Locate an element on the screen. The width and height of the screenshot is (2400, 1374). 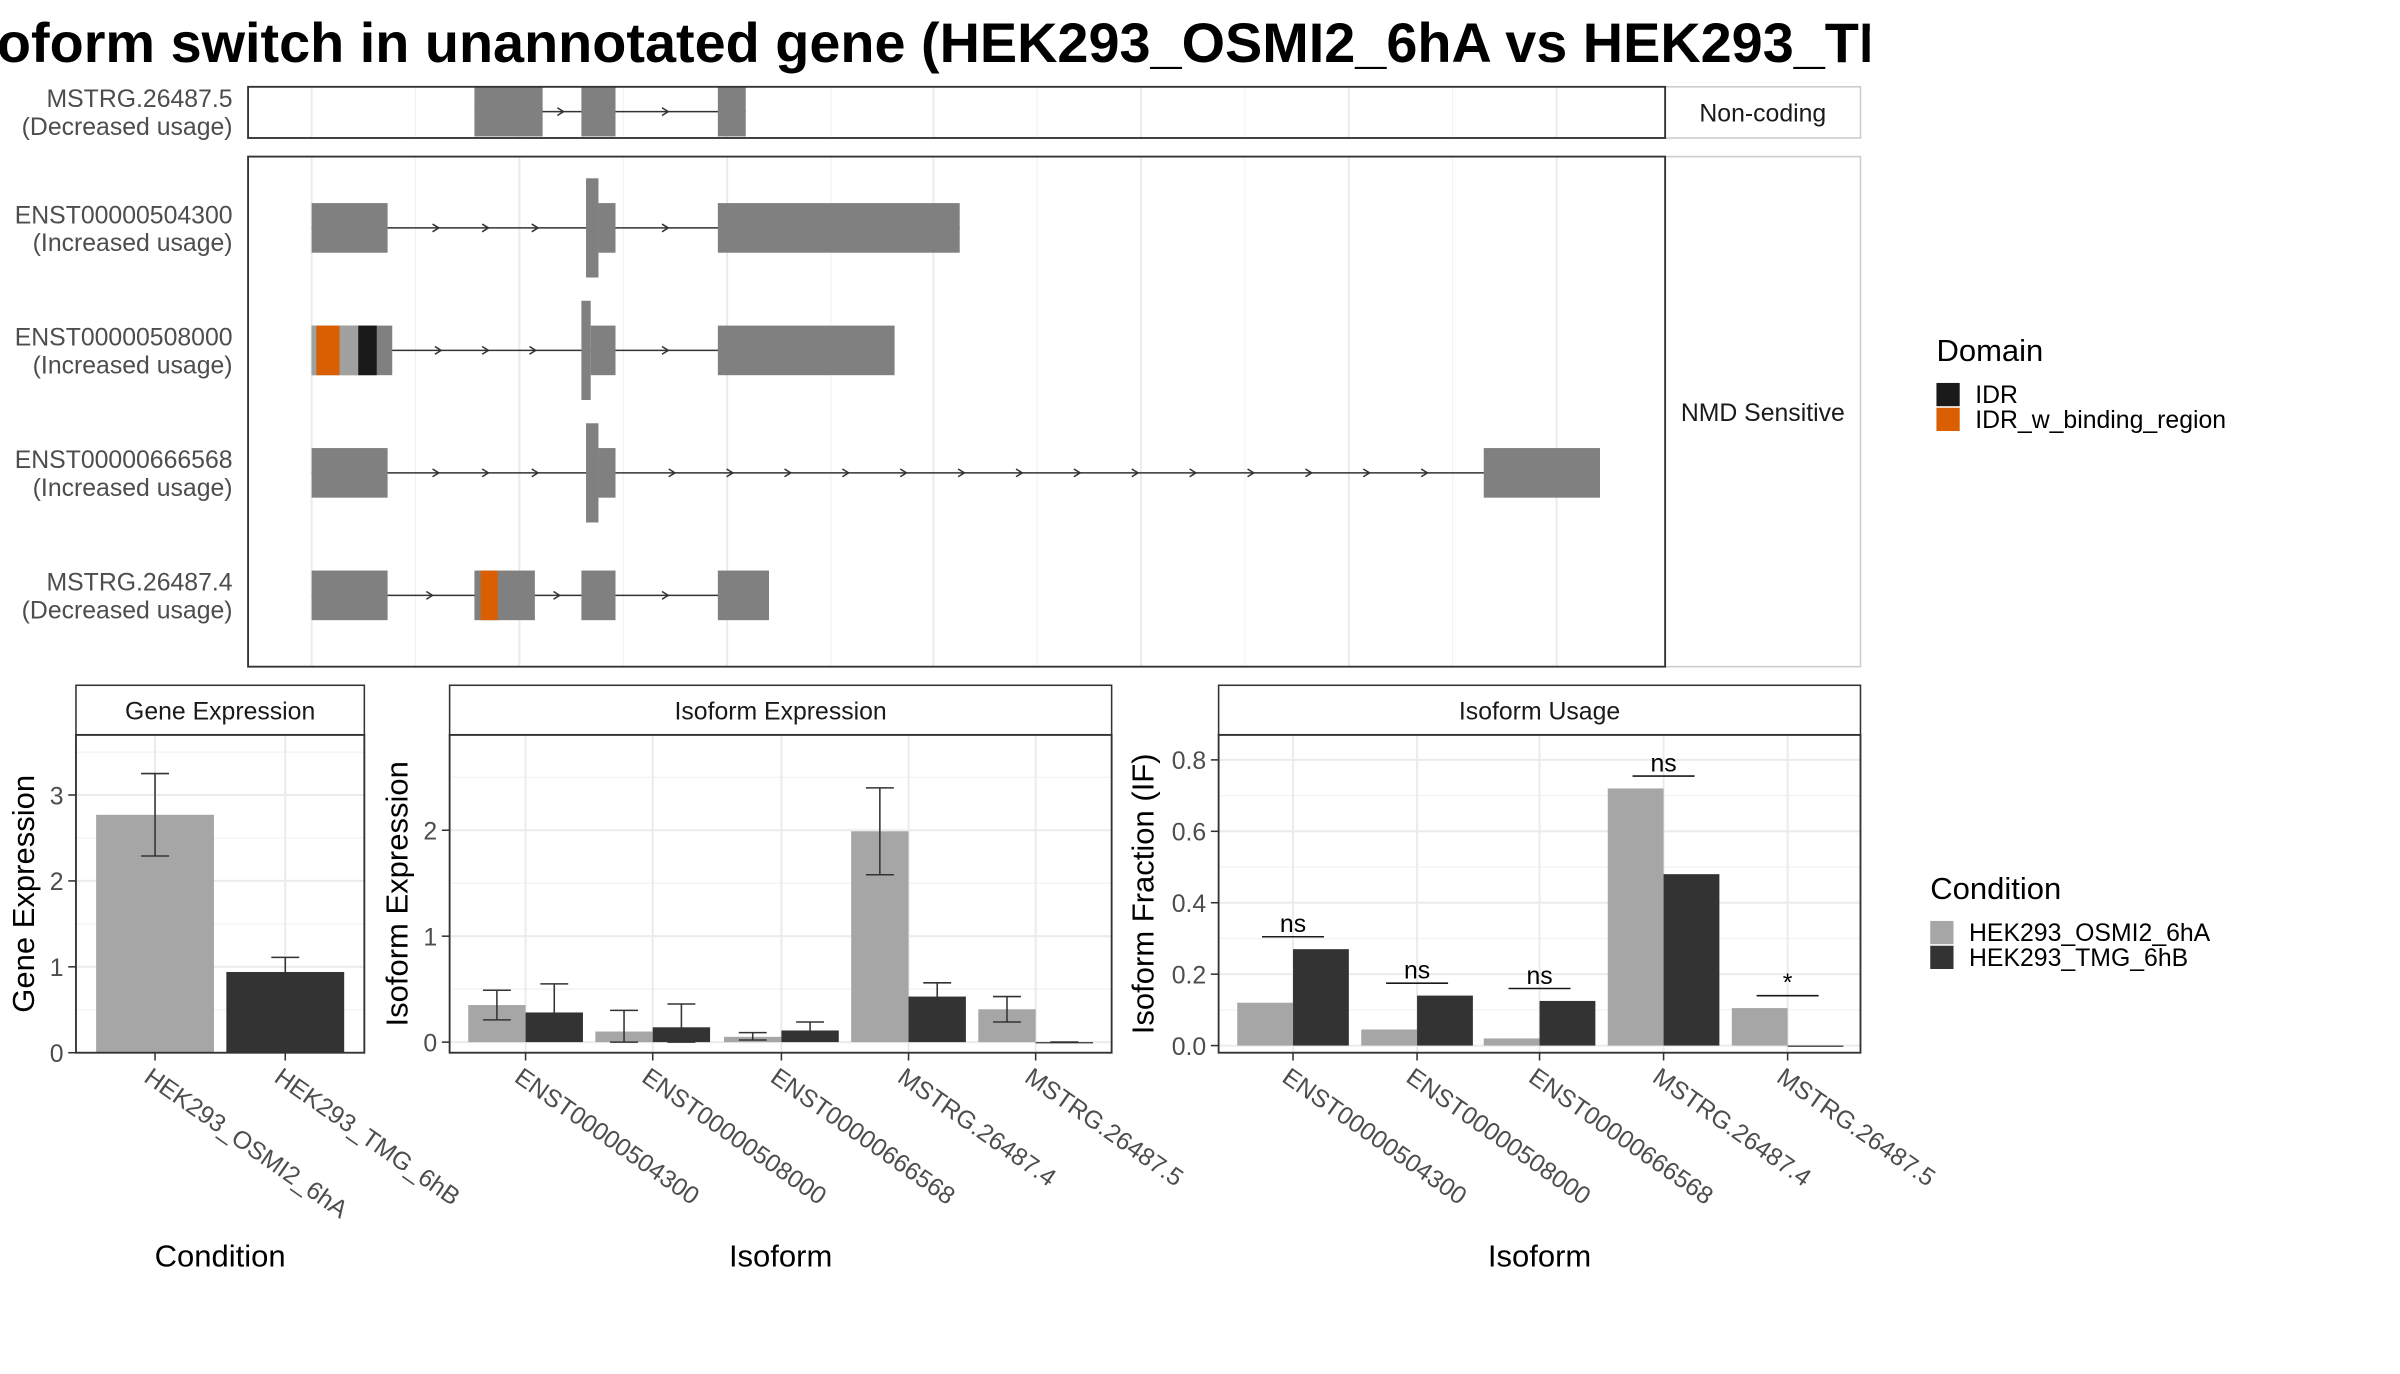
structure-panel-border is located at coordinates (957, 112).